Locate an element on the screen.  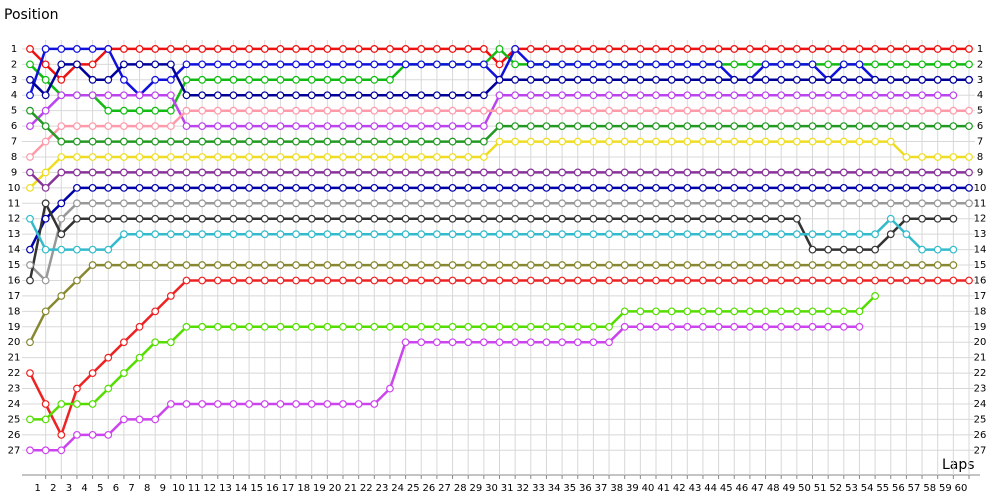
x-tick-label: 41 is located at coordinates (663, 488).